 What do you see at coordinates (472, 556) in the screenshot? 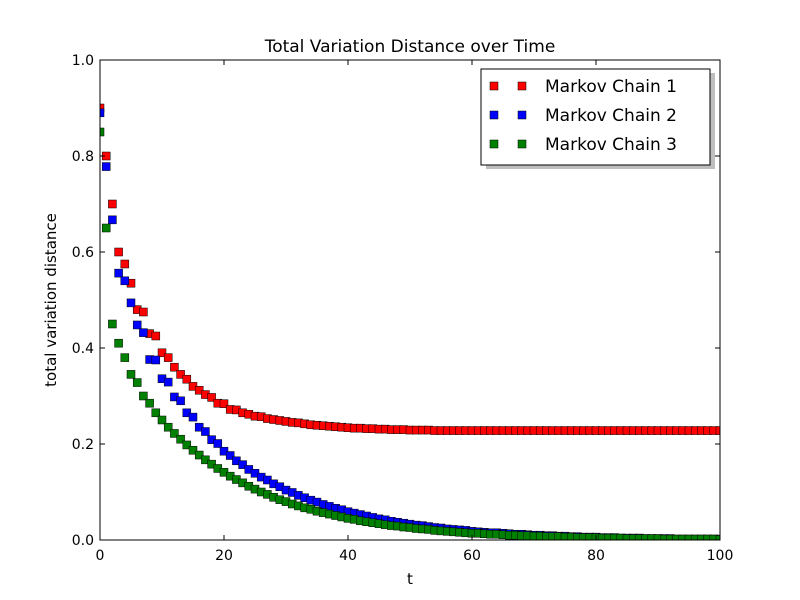
I see `x-tick-label: 60` at bounding box center [472, 556].